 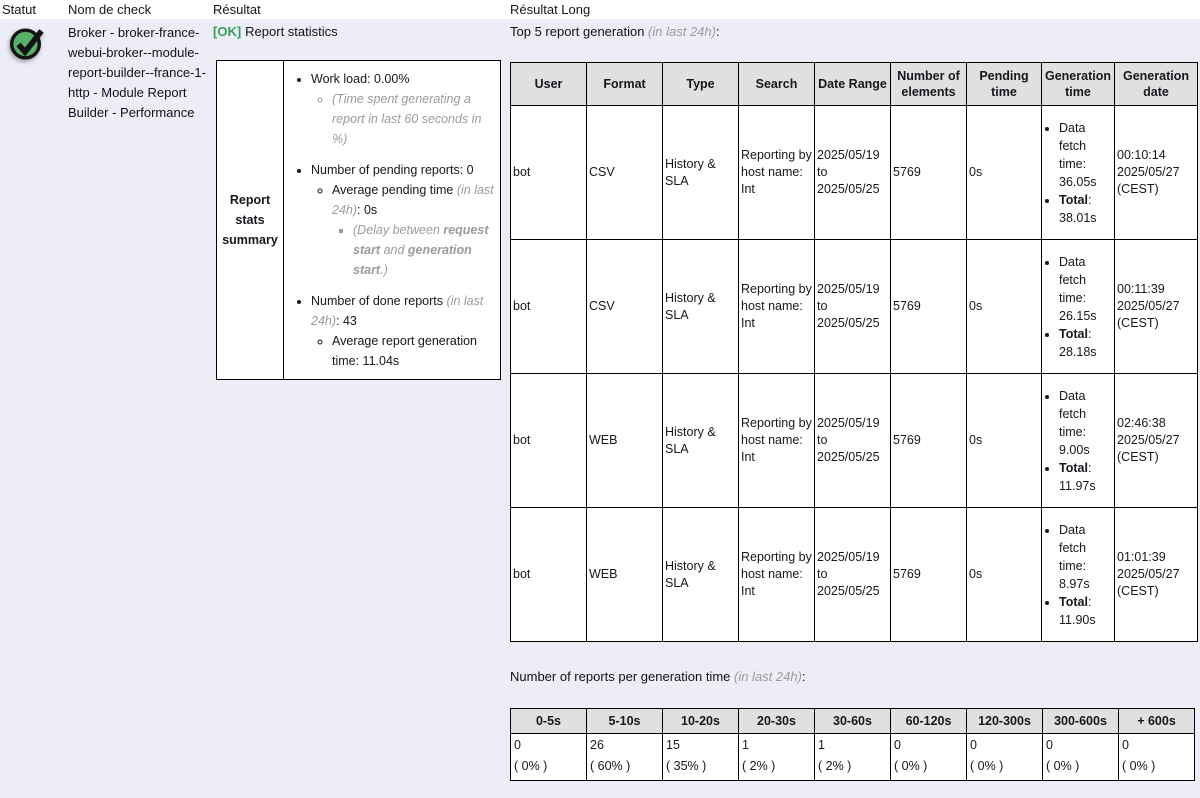 What do you see at coordinates (1085, 289) in the screenshot?
I see `data-fetch-time: Data fetch time: 26.15s` at bounding box center [1085, 289].